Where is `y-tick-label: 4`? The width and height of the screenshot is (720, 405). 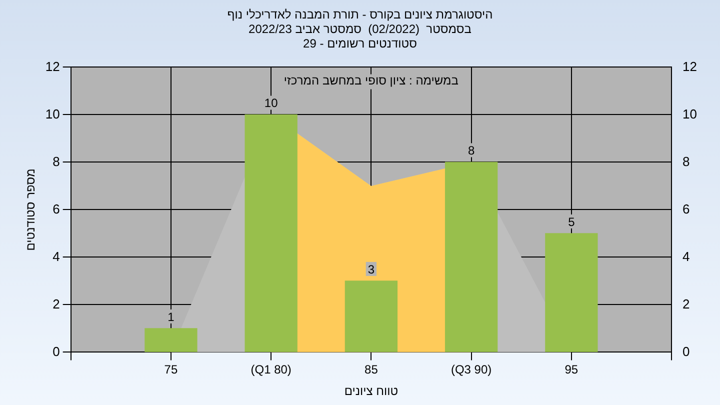
y-tick-label: 4 is located at coordinates (56, 256).